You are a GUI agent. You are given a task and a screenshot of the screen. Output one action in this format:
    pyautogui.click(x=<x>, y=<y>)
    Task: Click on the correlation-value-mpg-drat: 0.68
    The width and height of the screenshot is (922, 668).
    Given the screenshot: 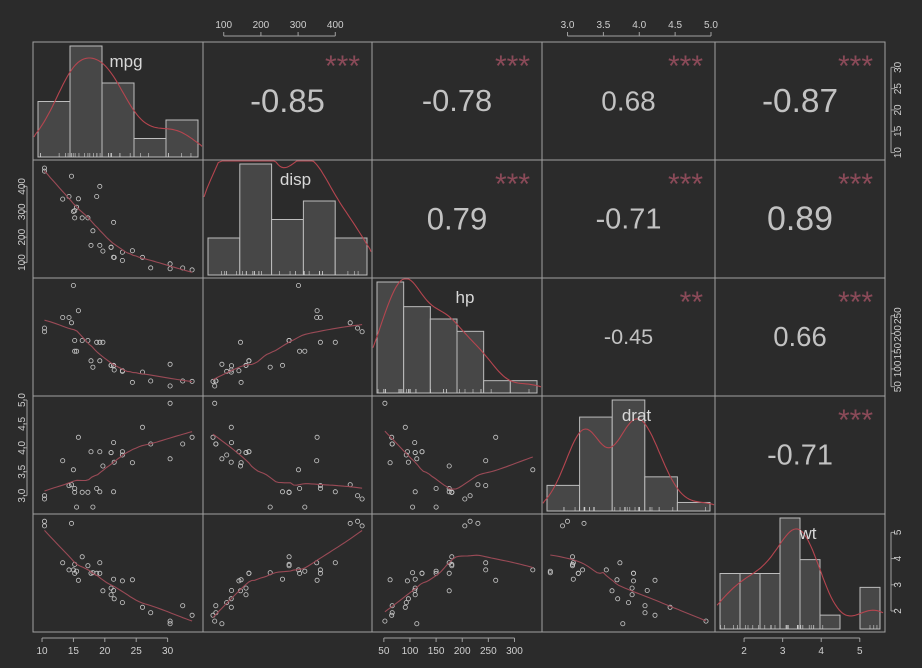 What is the action you would take?
    pyautogui.click(x=628, y=100)
    